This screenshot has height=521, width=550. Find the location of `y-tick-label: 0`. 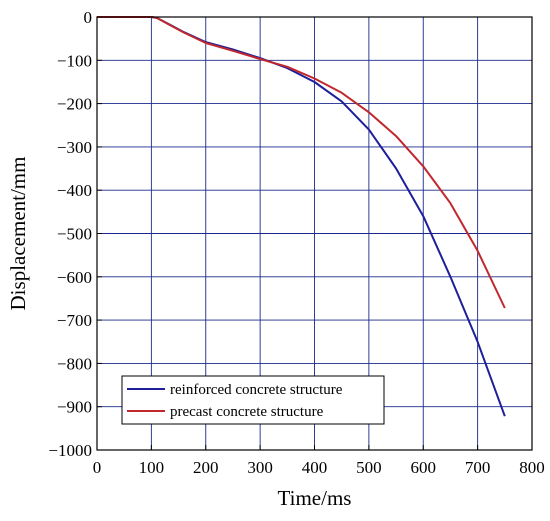

y-tick-label: 0 is located at coordinates (88, 17).